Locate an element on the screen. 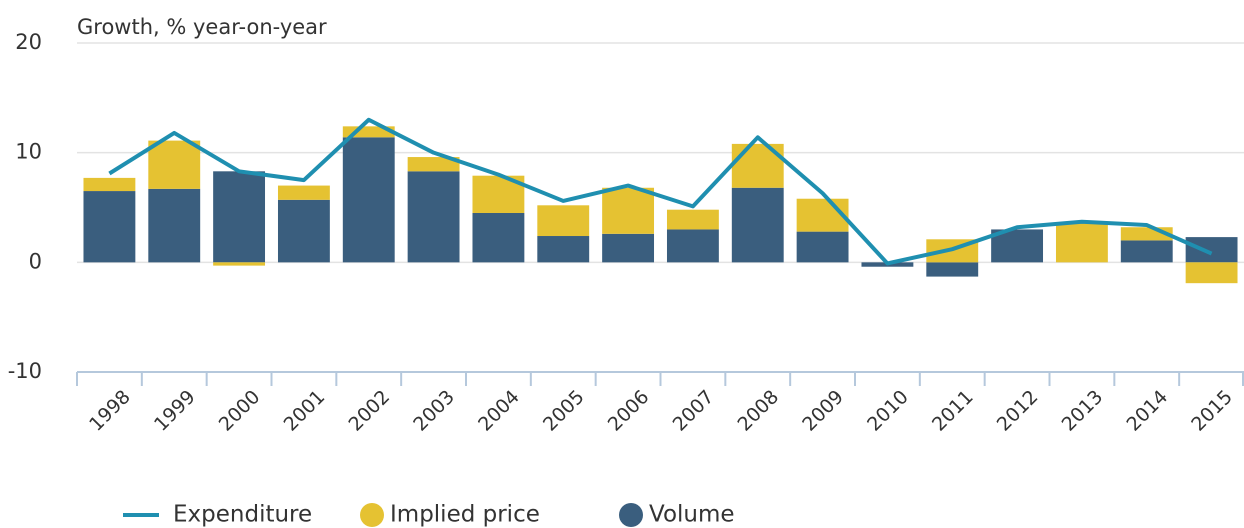 This screenshot has height=528, width=1244. y-tick-label: 20 is located at coordinates (28, 42).